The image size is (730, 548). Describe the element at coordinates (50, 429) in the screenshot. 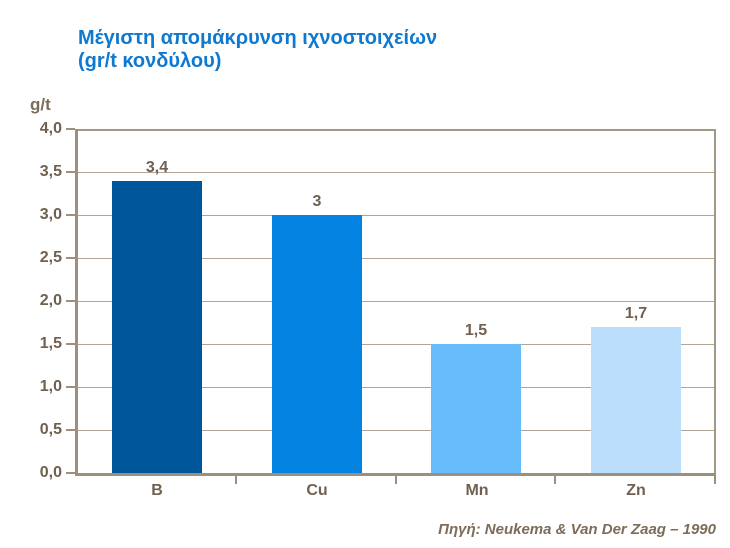

I see `y-tick-label: 0,5` at that location.